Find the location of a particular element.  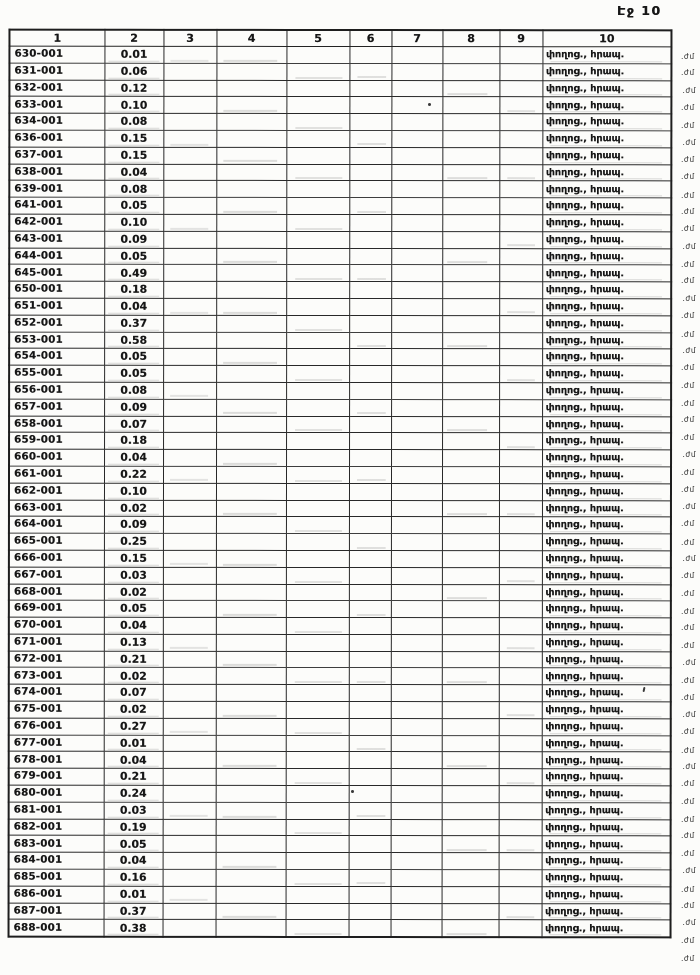

parcel-id-cell: 686-001 is located at coordinates (56, 894).